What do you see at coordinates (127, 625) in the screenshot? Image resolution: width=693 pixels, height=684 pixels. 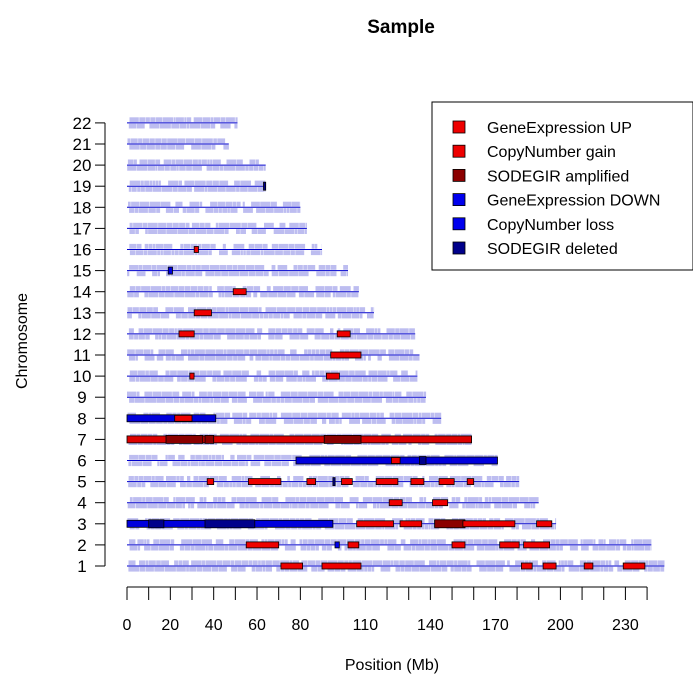 I see `x-tick-label: 0` at bounding box center [127, 625].